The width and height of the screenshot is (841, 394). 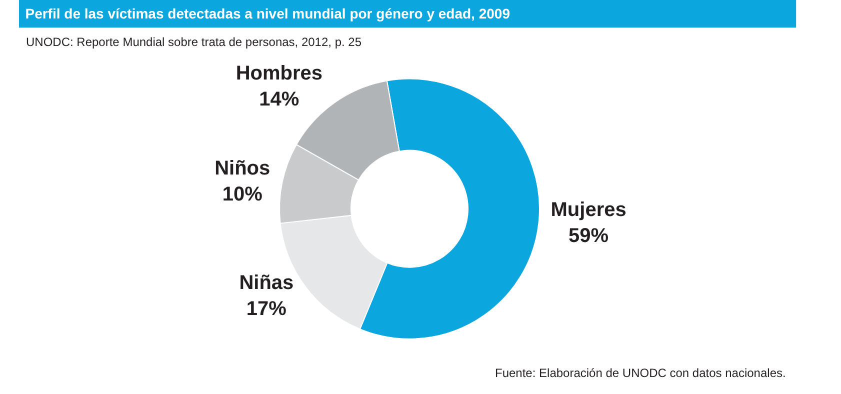 I want to click on slice-label: Niños, so click(x=242, y=169).